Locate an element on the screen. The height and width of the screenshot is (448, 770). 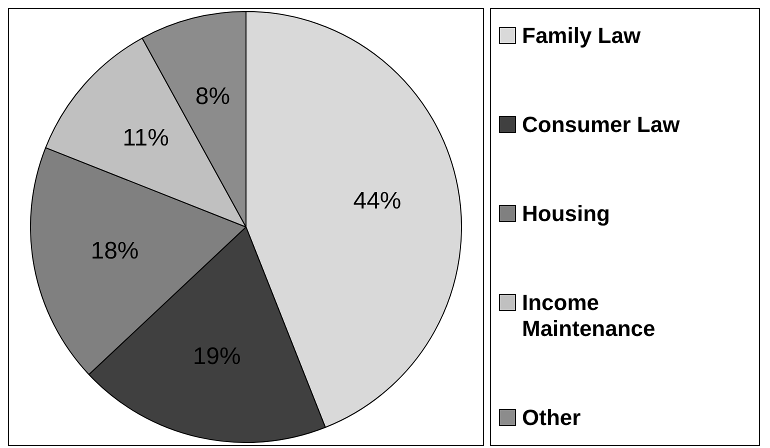
legend-label: Housing is located at coordinates (566, 214).